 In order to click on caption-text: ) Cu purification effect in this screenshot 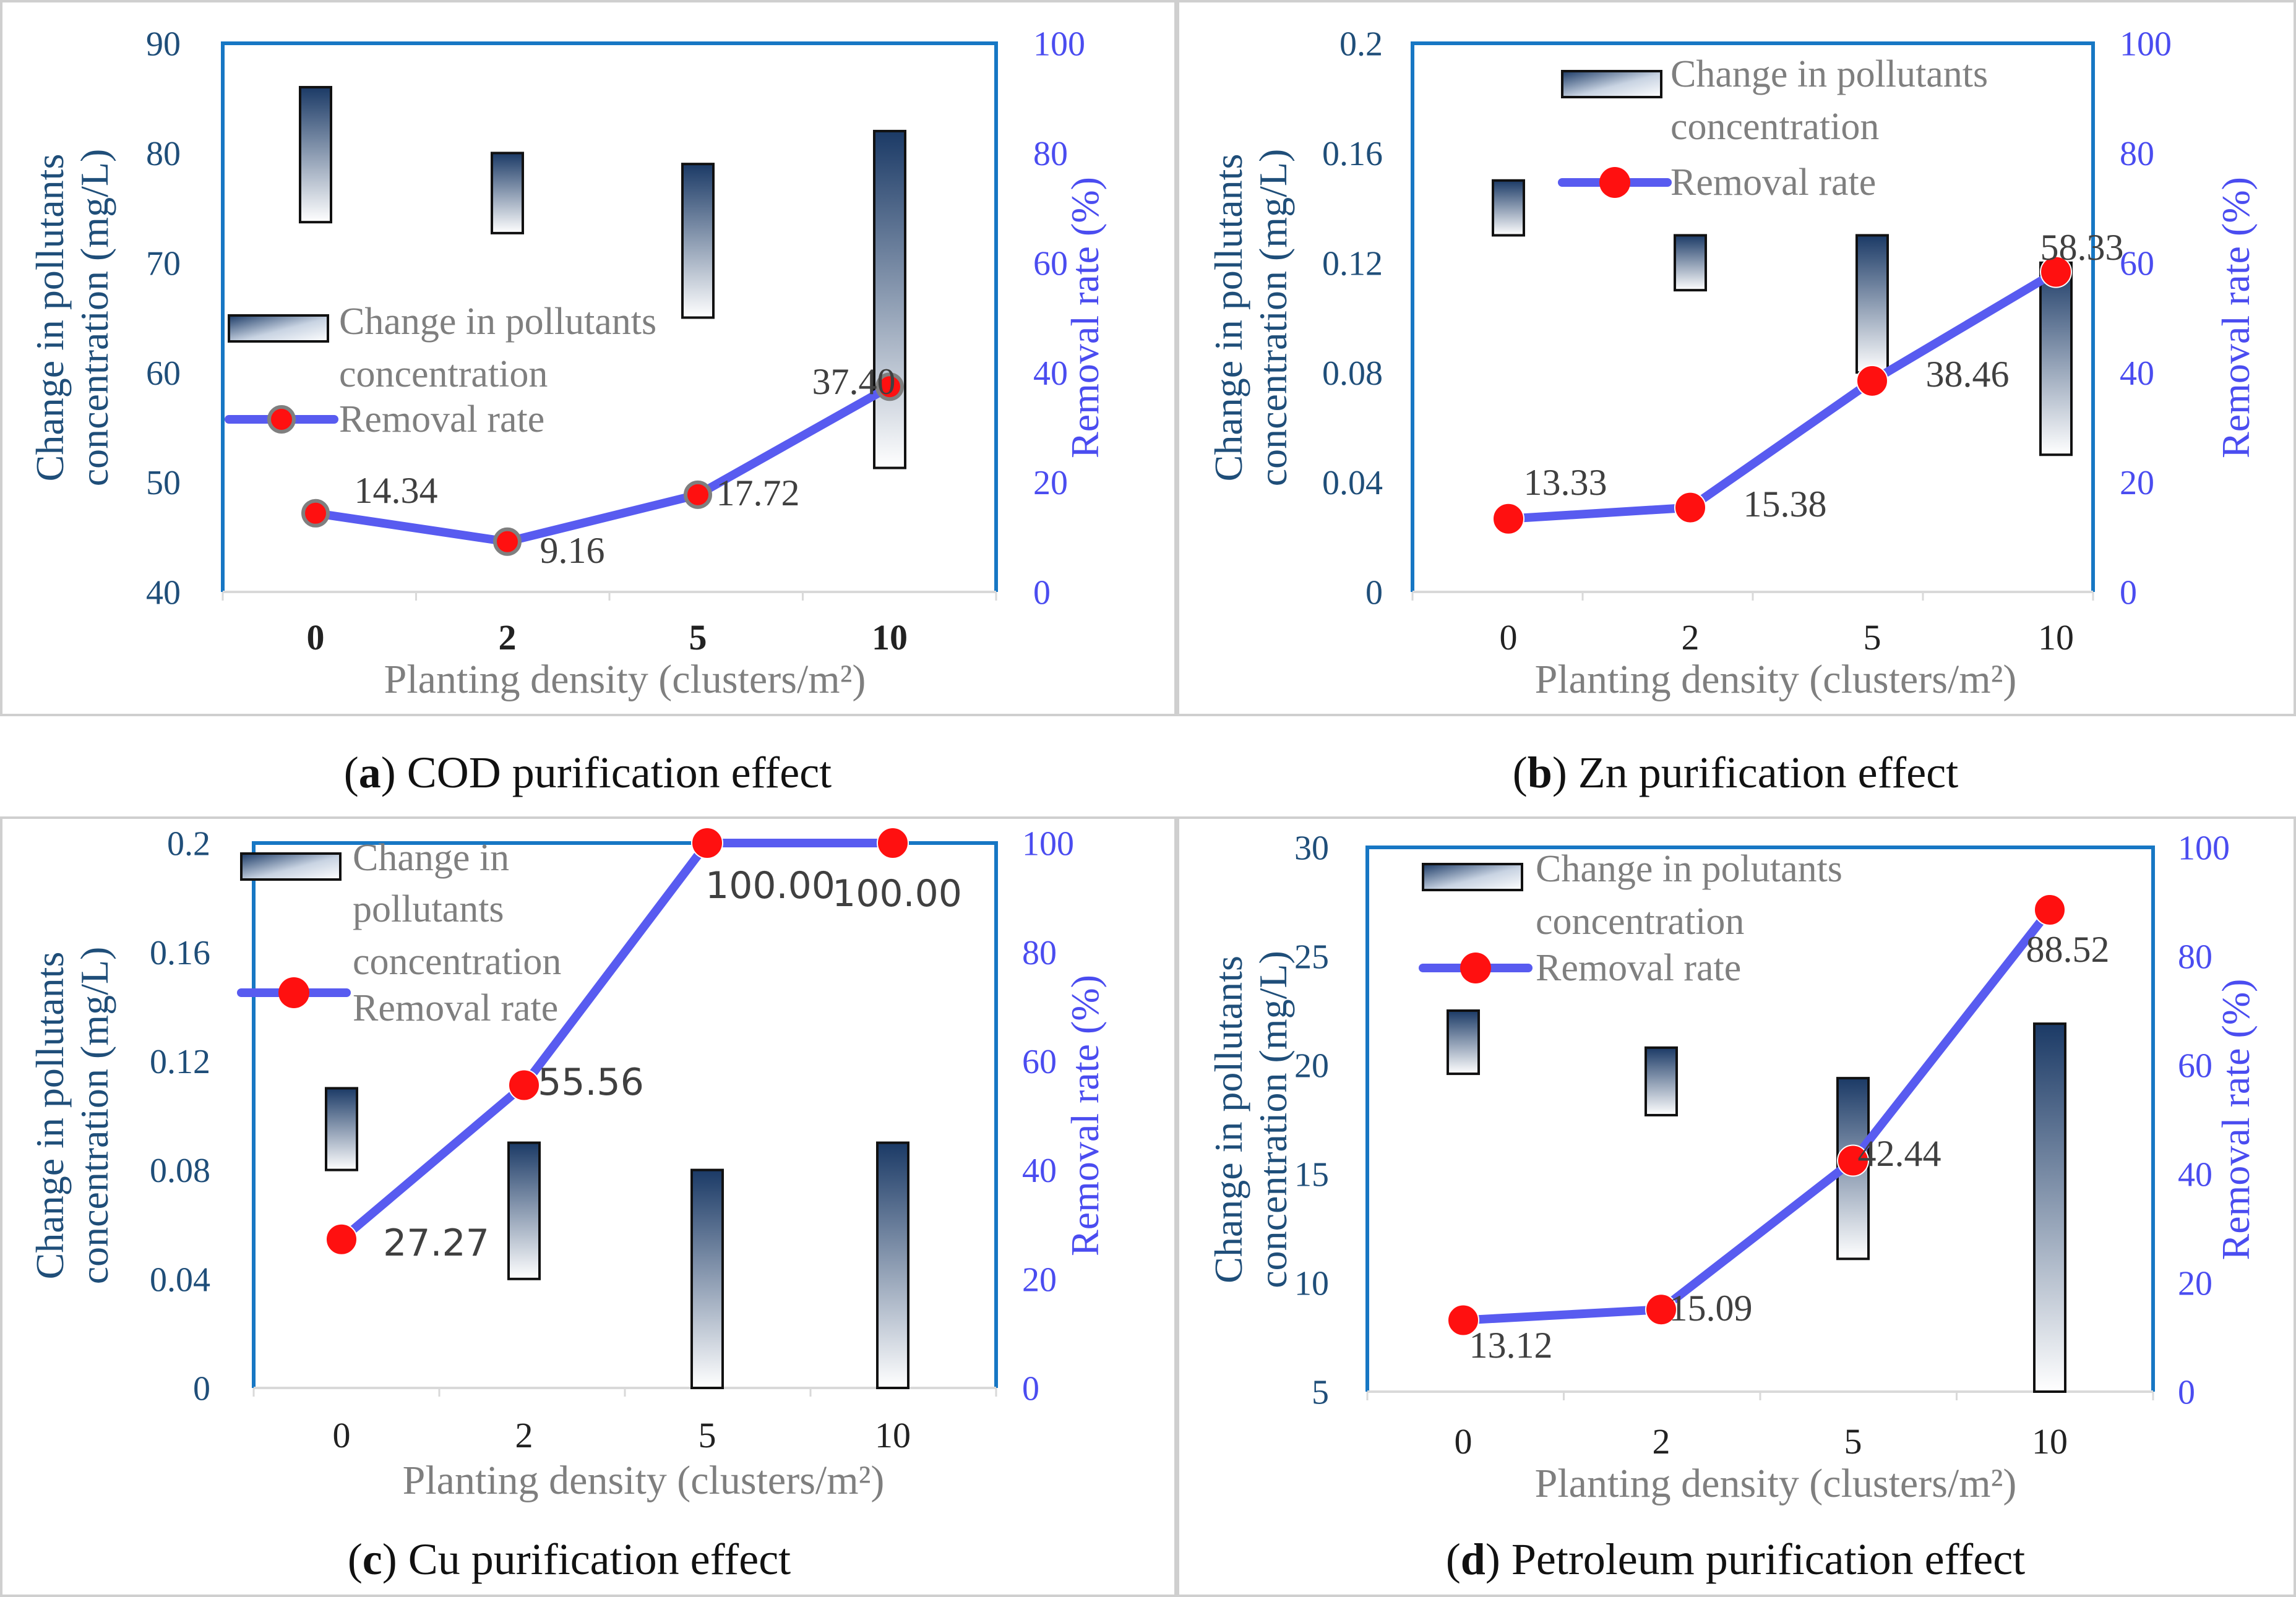, I will do `click(586, 1559)`.